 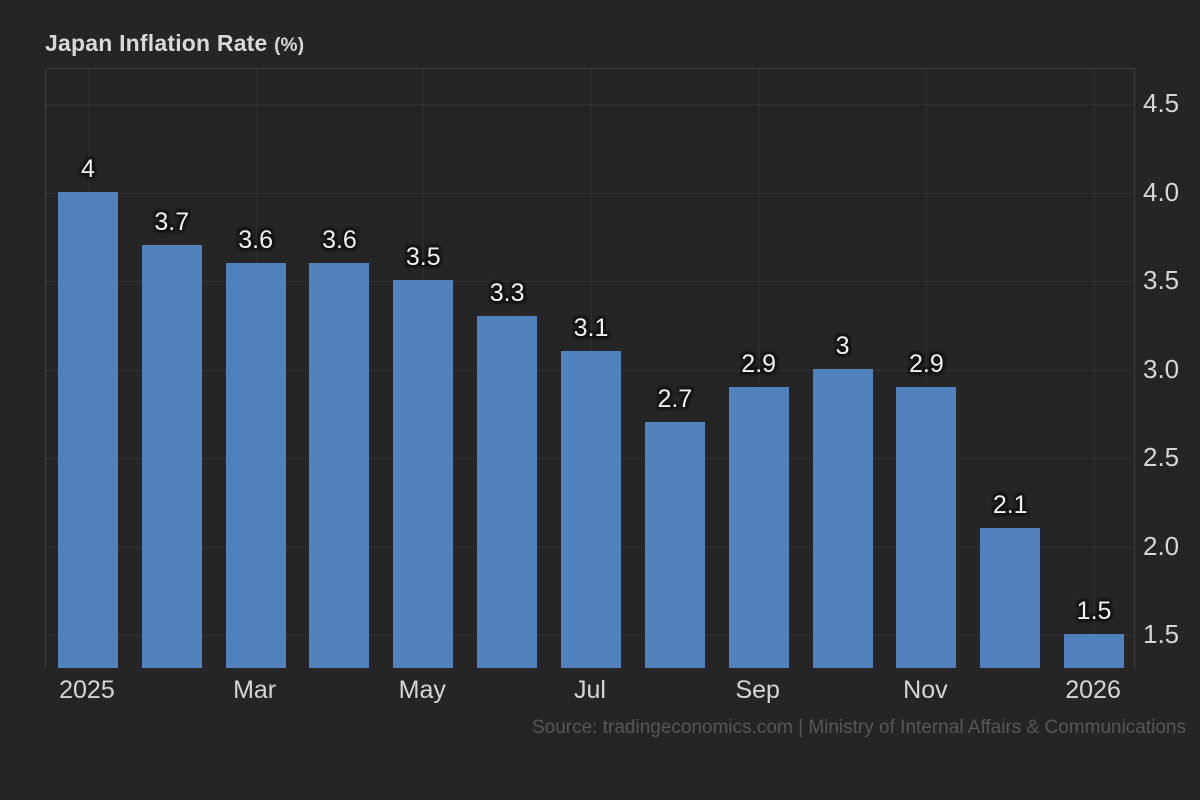 I want to click on bar-value-label: 3, so click(x=842, y=345).